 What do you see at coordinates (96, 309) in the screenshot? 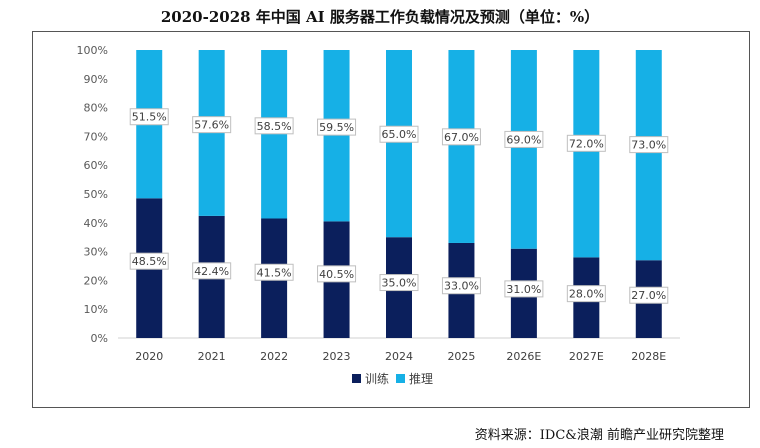
I see `y-tick-label: 10%` at bounding box center [96, 309].